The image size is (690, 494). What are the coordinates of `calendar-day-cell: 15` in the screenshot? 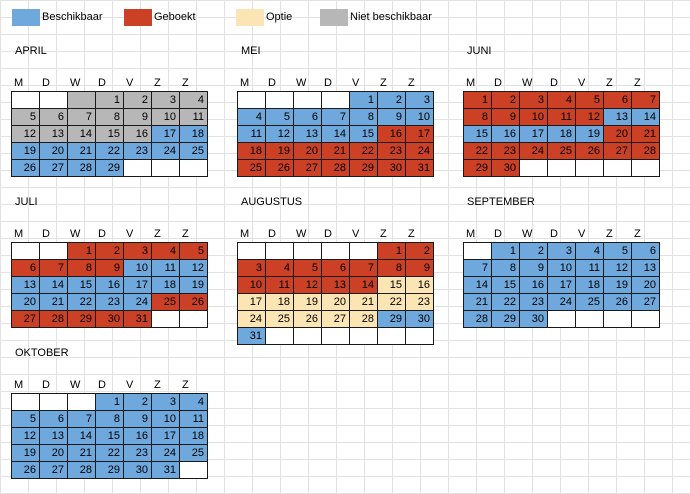 It's located at (363, 134).